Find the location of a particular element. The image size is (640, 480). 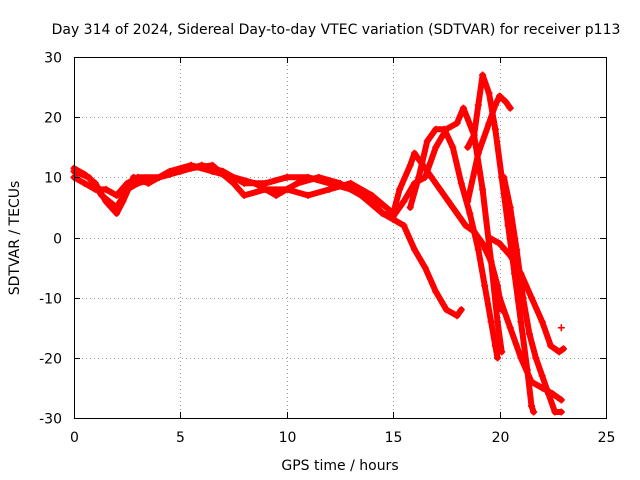

y-tick-label: -30 is located at coordinates (50, 420).